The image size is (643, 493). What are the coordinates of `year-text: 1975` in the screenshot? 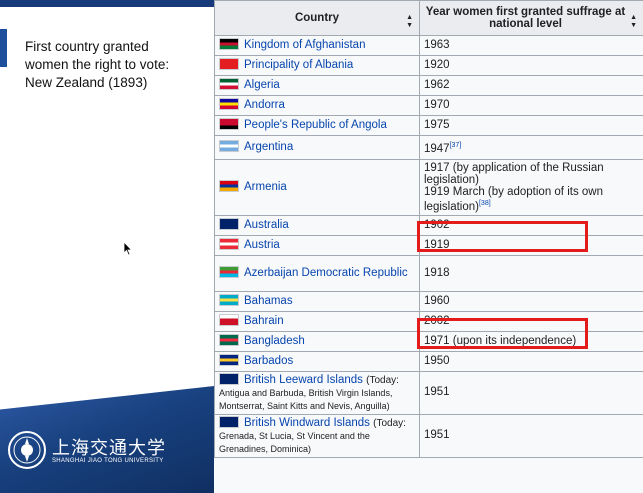 It's located at (437, 125).